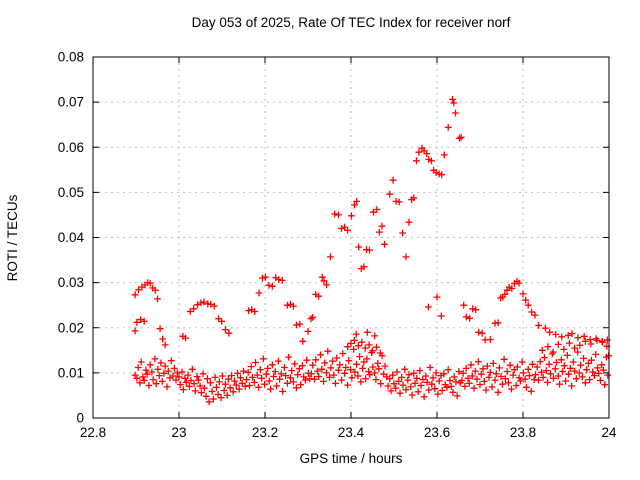  I want to click on y-tick-label: 0.07, so click(71, 102).